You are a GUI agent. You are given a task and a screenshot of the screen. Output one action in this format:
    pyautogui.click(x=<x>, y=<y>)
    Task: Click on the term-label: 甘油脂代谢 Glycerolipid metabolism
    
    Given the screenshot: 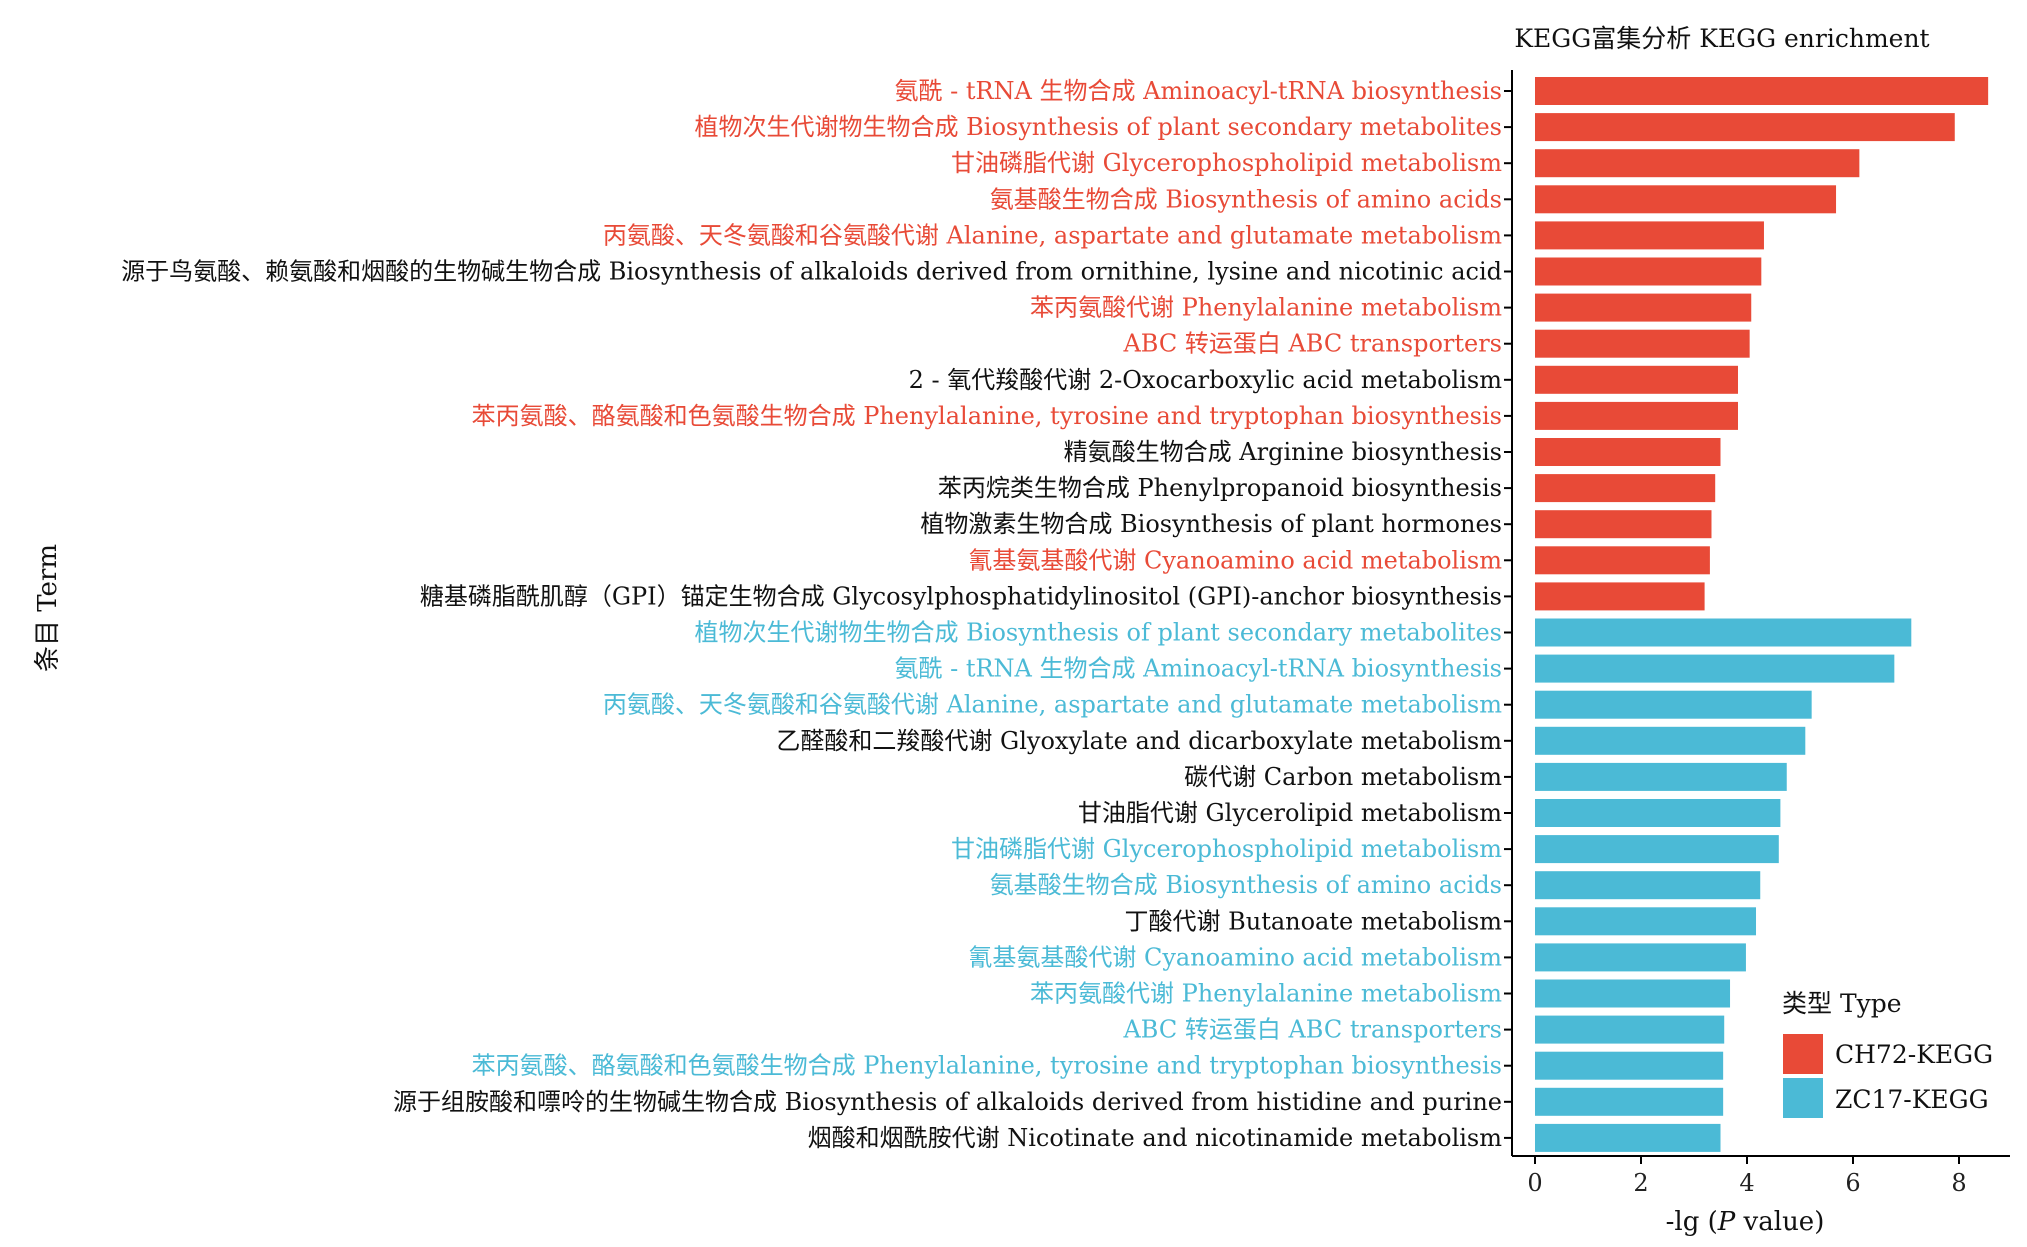 What is the action you would take?
    pyautogui.click(x=1290, y=813)
    